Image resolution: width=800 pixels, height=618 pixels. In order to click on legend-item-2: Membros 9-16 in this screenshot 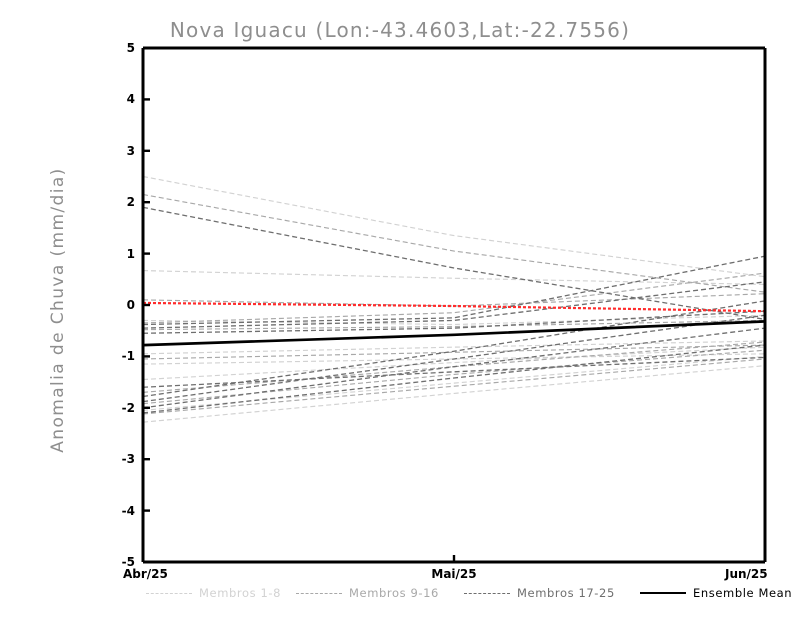, I will do `click(367, 593)`.